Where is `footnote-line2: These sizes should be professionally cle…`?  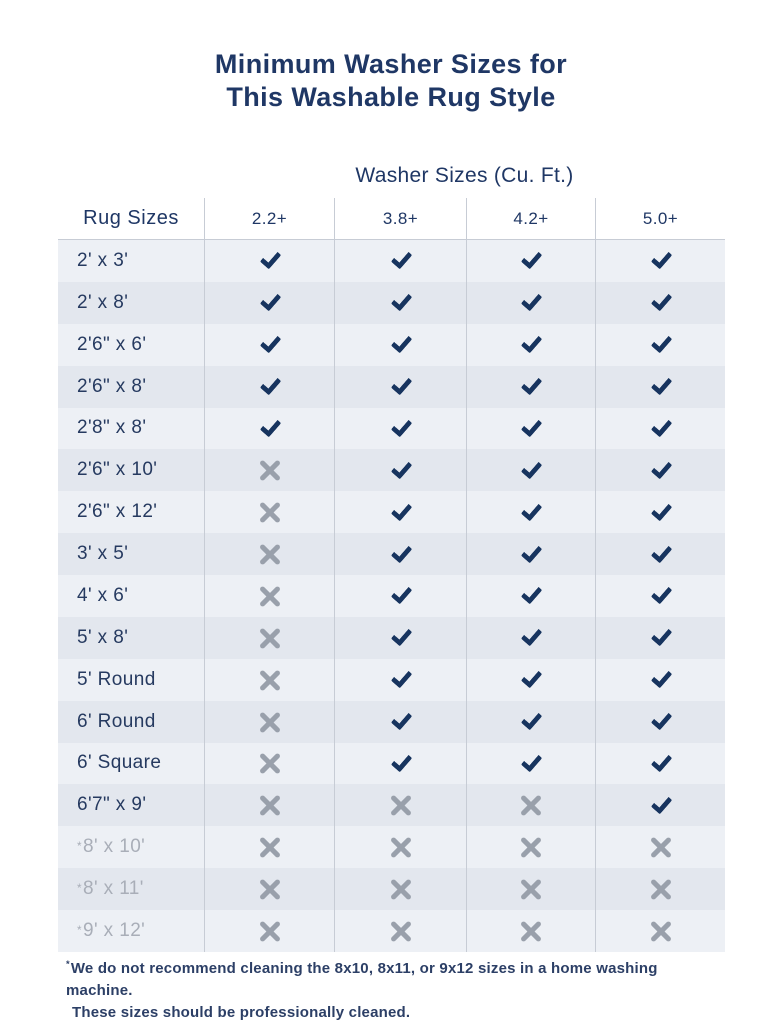 footnote-line2: These sizes should be professionally cle… is located at coordinates (241, 1012).